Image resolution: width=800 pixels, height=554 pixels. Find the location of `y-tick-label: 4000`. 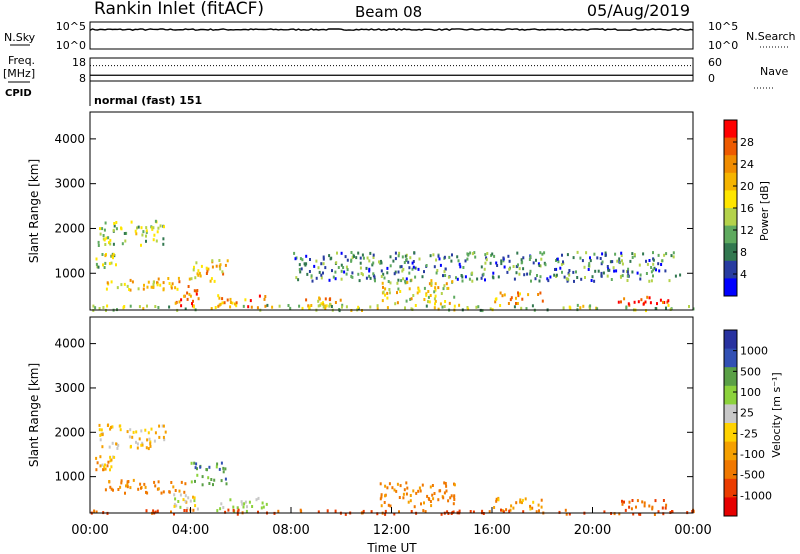

y-tick-label: 4000 is located at coordinates (69, 344).